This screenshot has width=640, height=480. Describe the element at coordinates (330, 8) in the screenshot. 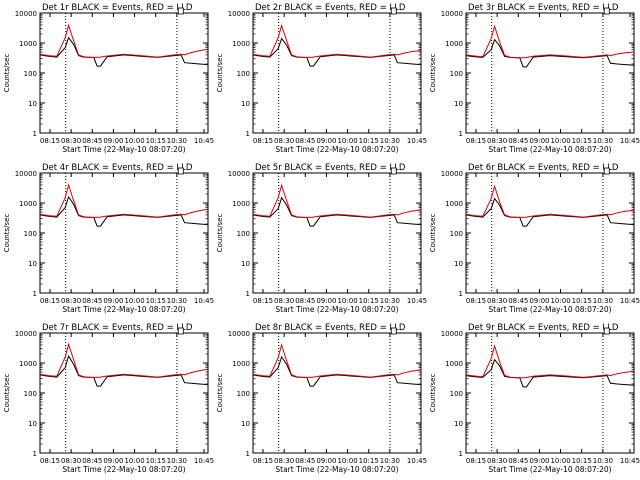

I see `panel-title: Det 2r BLACK = Events, RED = LLD` at that location.